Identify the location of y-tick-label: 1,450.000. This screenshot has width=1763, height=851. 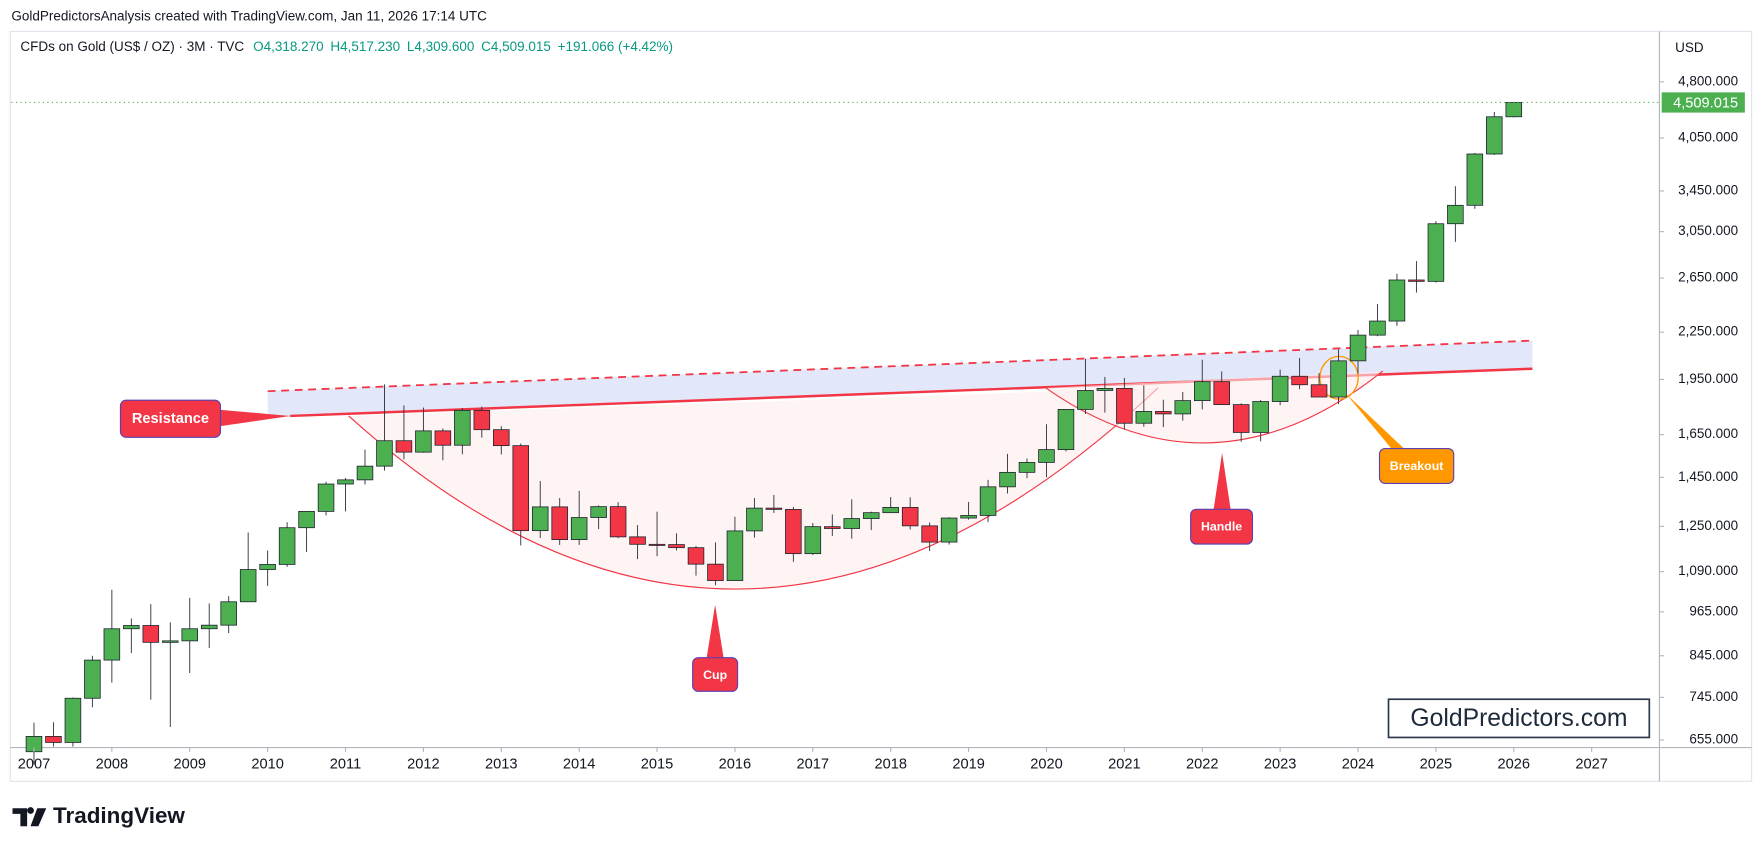
(1708, 476).